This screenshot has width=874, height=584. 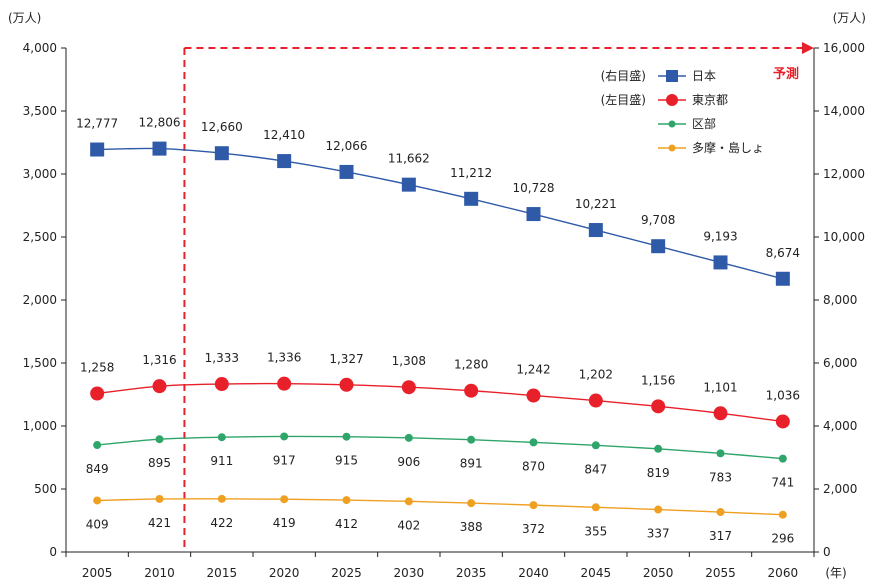 What do you see at coordinates (720, 236) in the screenshot?
I see `data-label-日本: 9,193` at bounding box center [720, 236].